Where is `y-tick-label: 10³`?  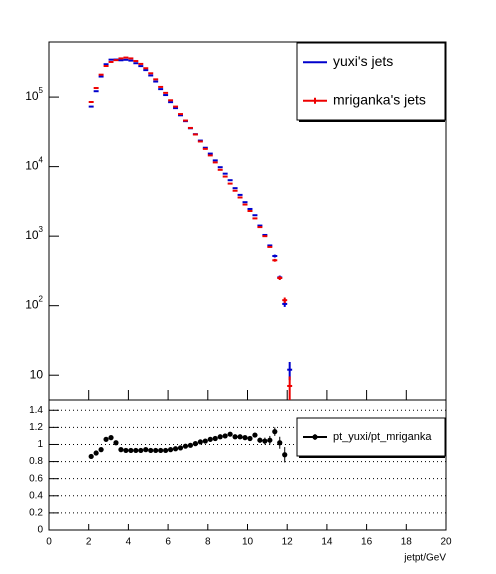 y-tick-label: 10³ is located at coordinates (34, 233).